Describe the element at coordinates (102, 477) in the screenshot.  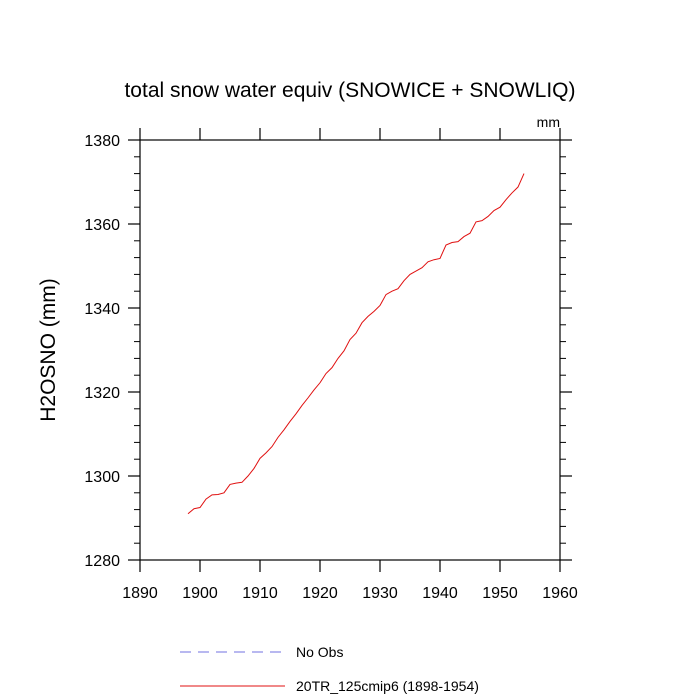
I see `y-tick-label: 1300` at that location.